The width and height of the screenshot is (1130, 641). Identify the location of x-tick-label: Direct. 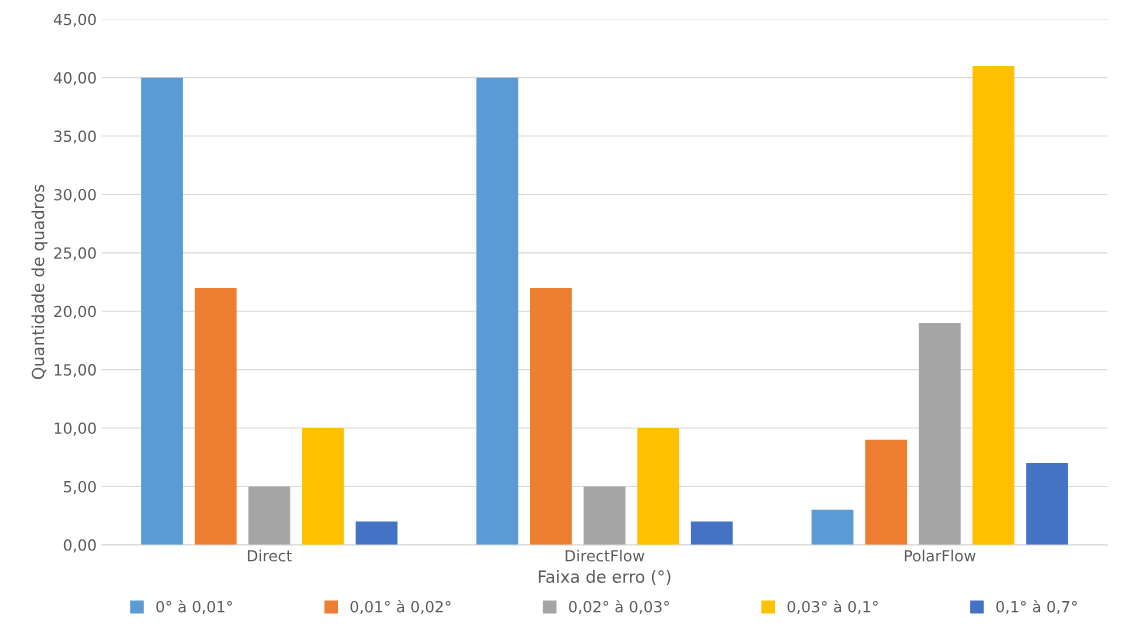
(269, 555).